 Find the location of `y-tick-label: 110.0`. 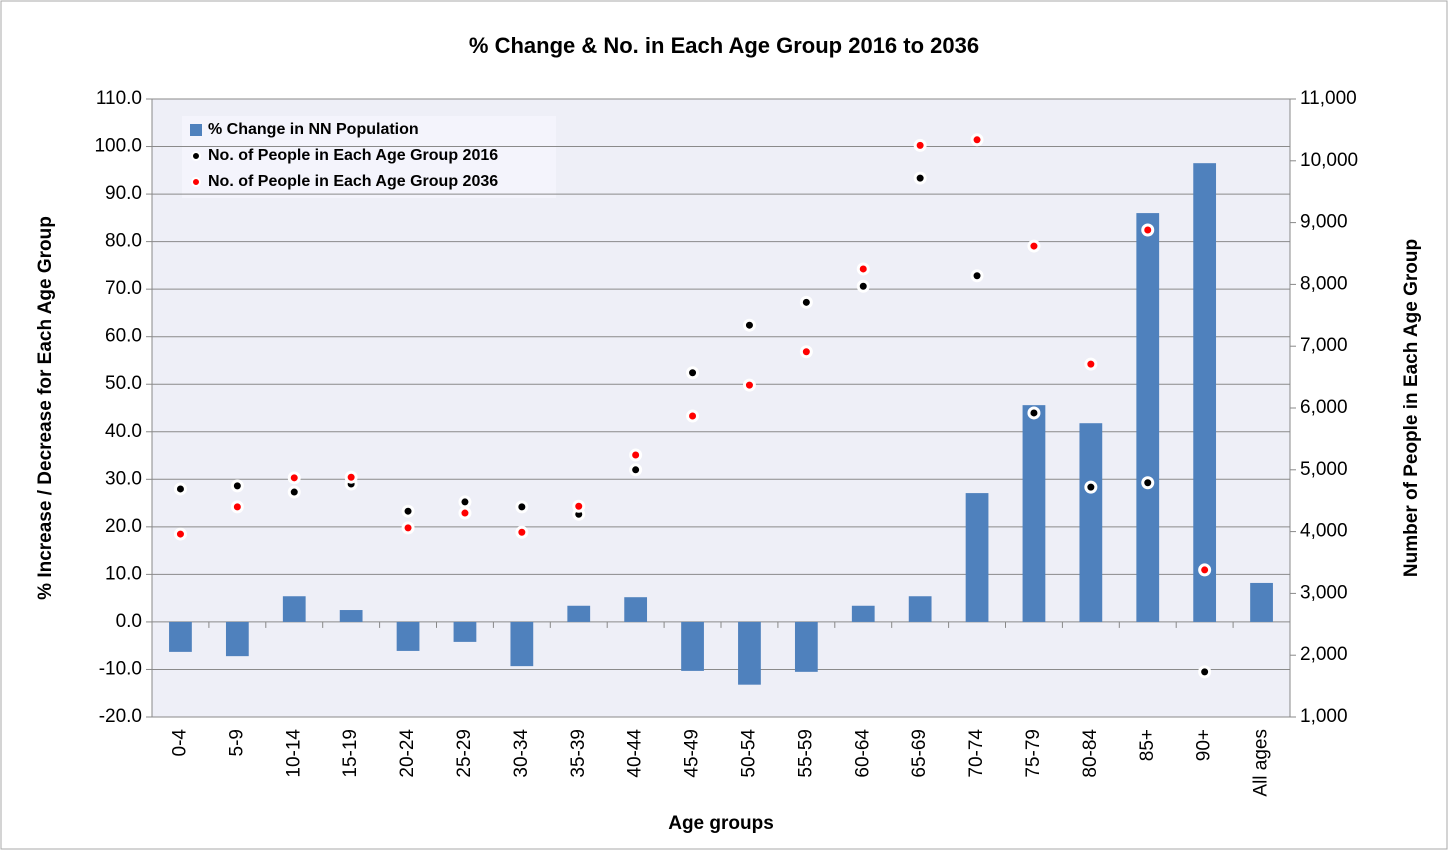

y-tick-label: 110.0 is located at coordinates (119, 98).